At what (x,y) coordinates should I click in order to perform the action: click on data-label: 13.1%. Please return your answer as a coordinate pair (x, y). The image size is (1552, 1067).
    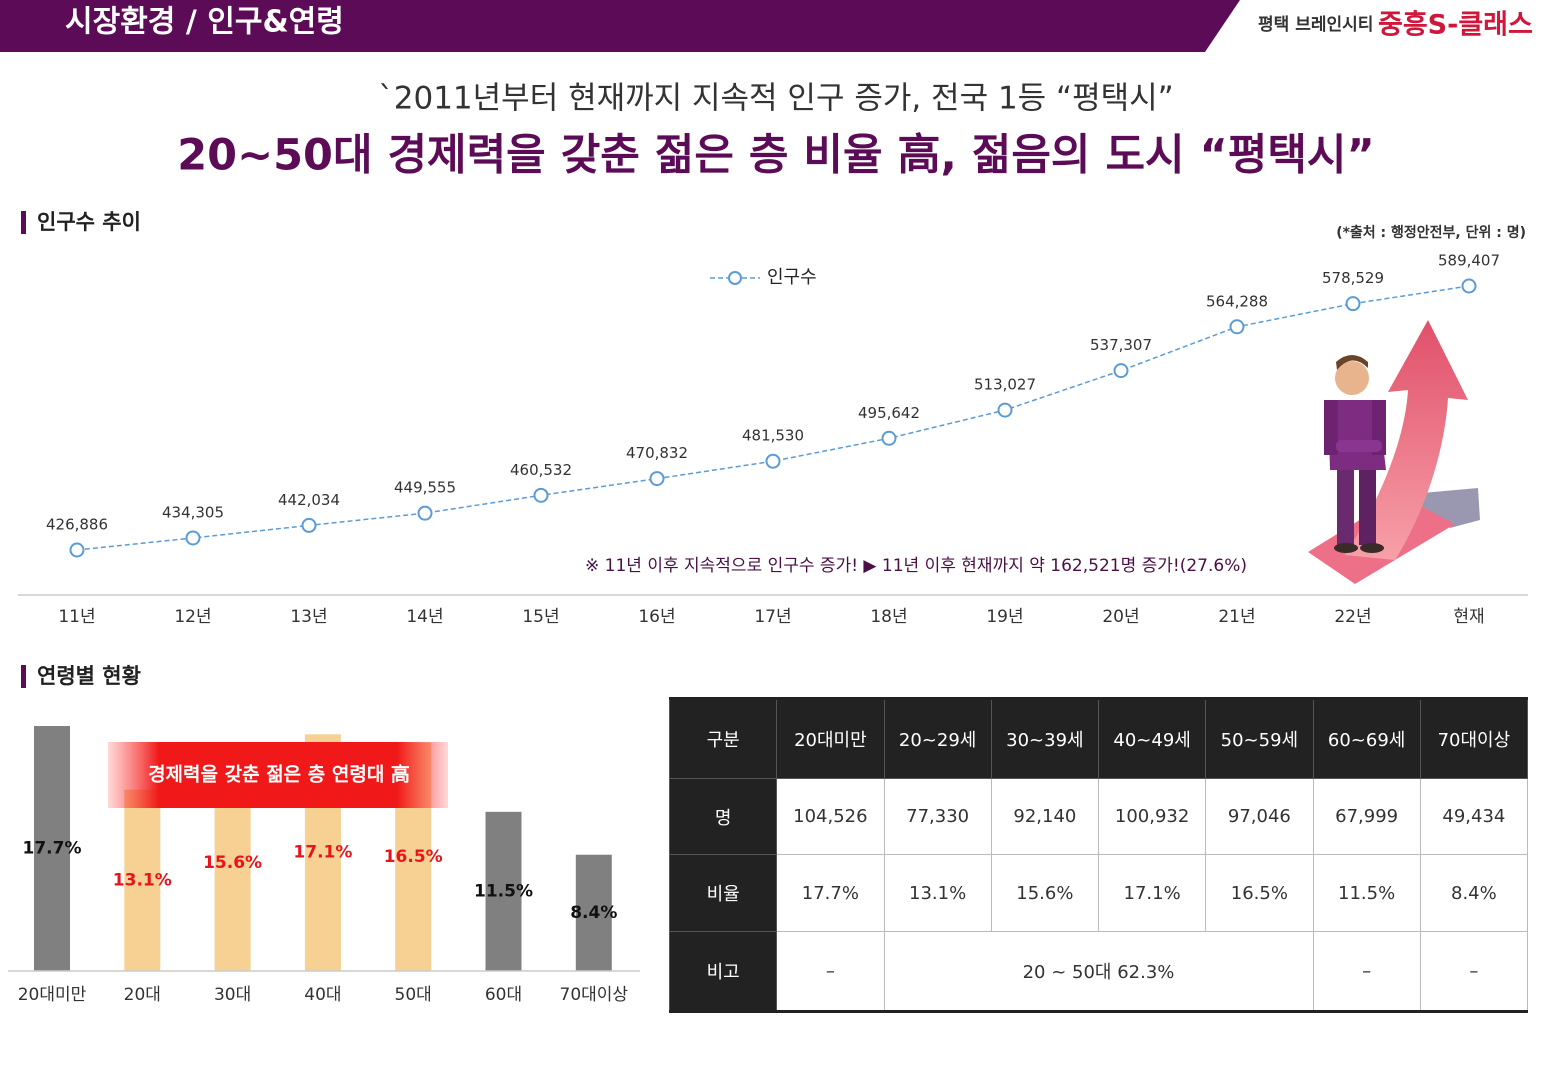
    Looking at the image, I should click on (142, 880).